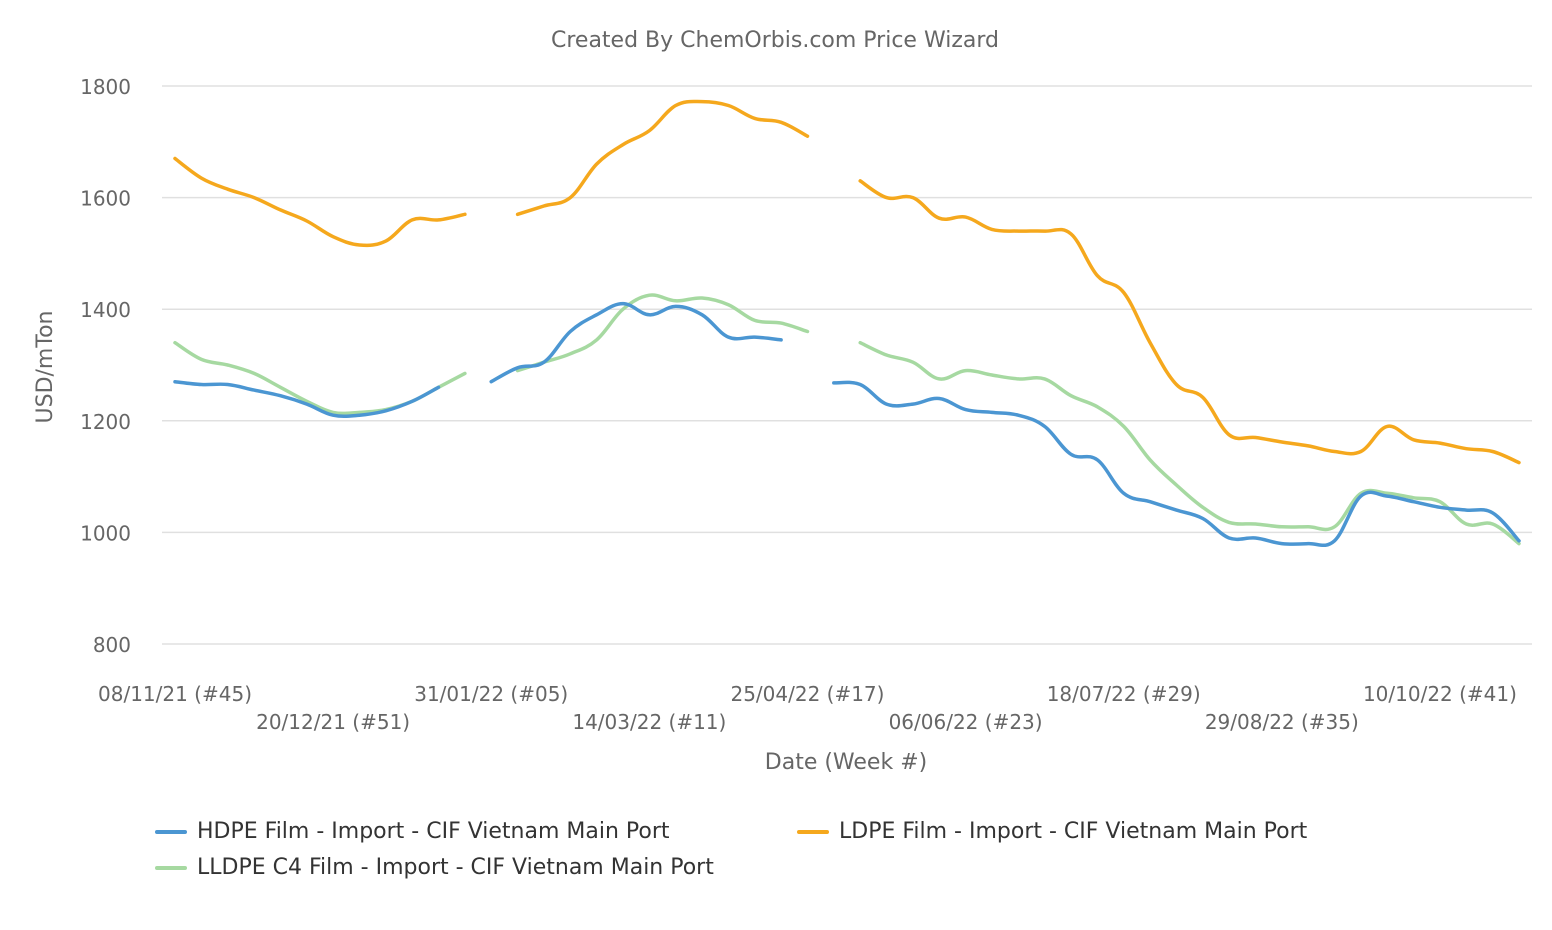 This screenshot has width=1552, height=930. Describe the element at coordinates (491, 694) in the screenshot. I see `x-tick-label: 31/01/22 (#05)` at that location.